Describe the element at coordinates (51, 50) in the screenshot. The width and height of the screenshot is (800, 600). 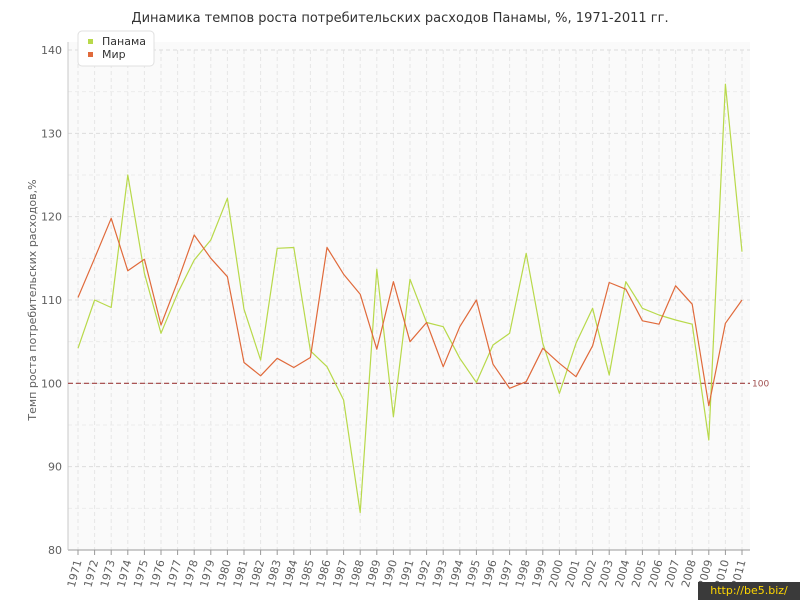
I see `y-tick-label: 140` at that location.